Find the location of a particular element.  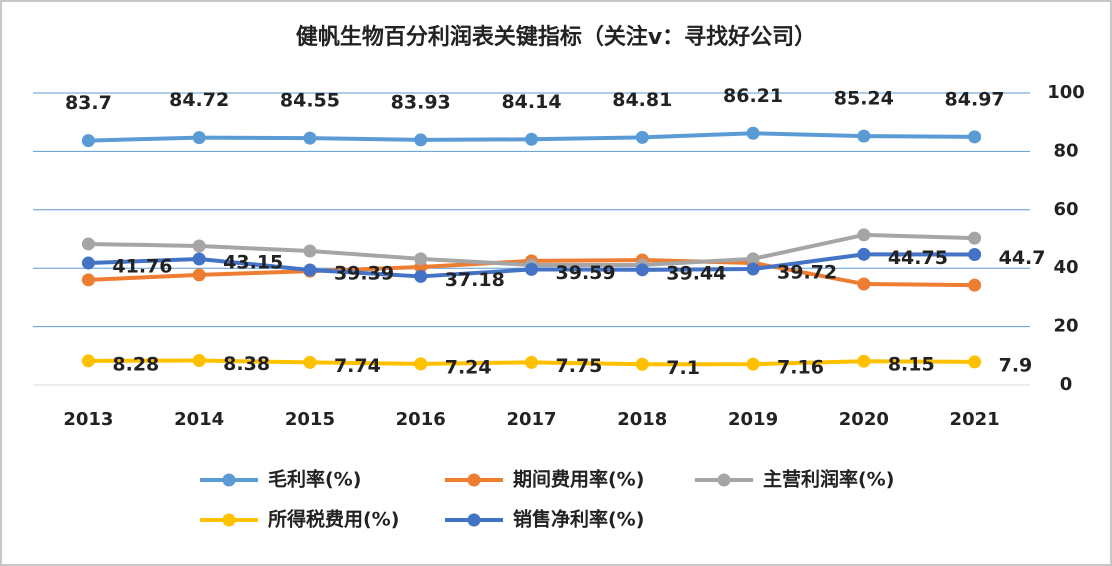

y-tick-label: 40 is located at coordinates (1065, 267).